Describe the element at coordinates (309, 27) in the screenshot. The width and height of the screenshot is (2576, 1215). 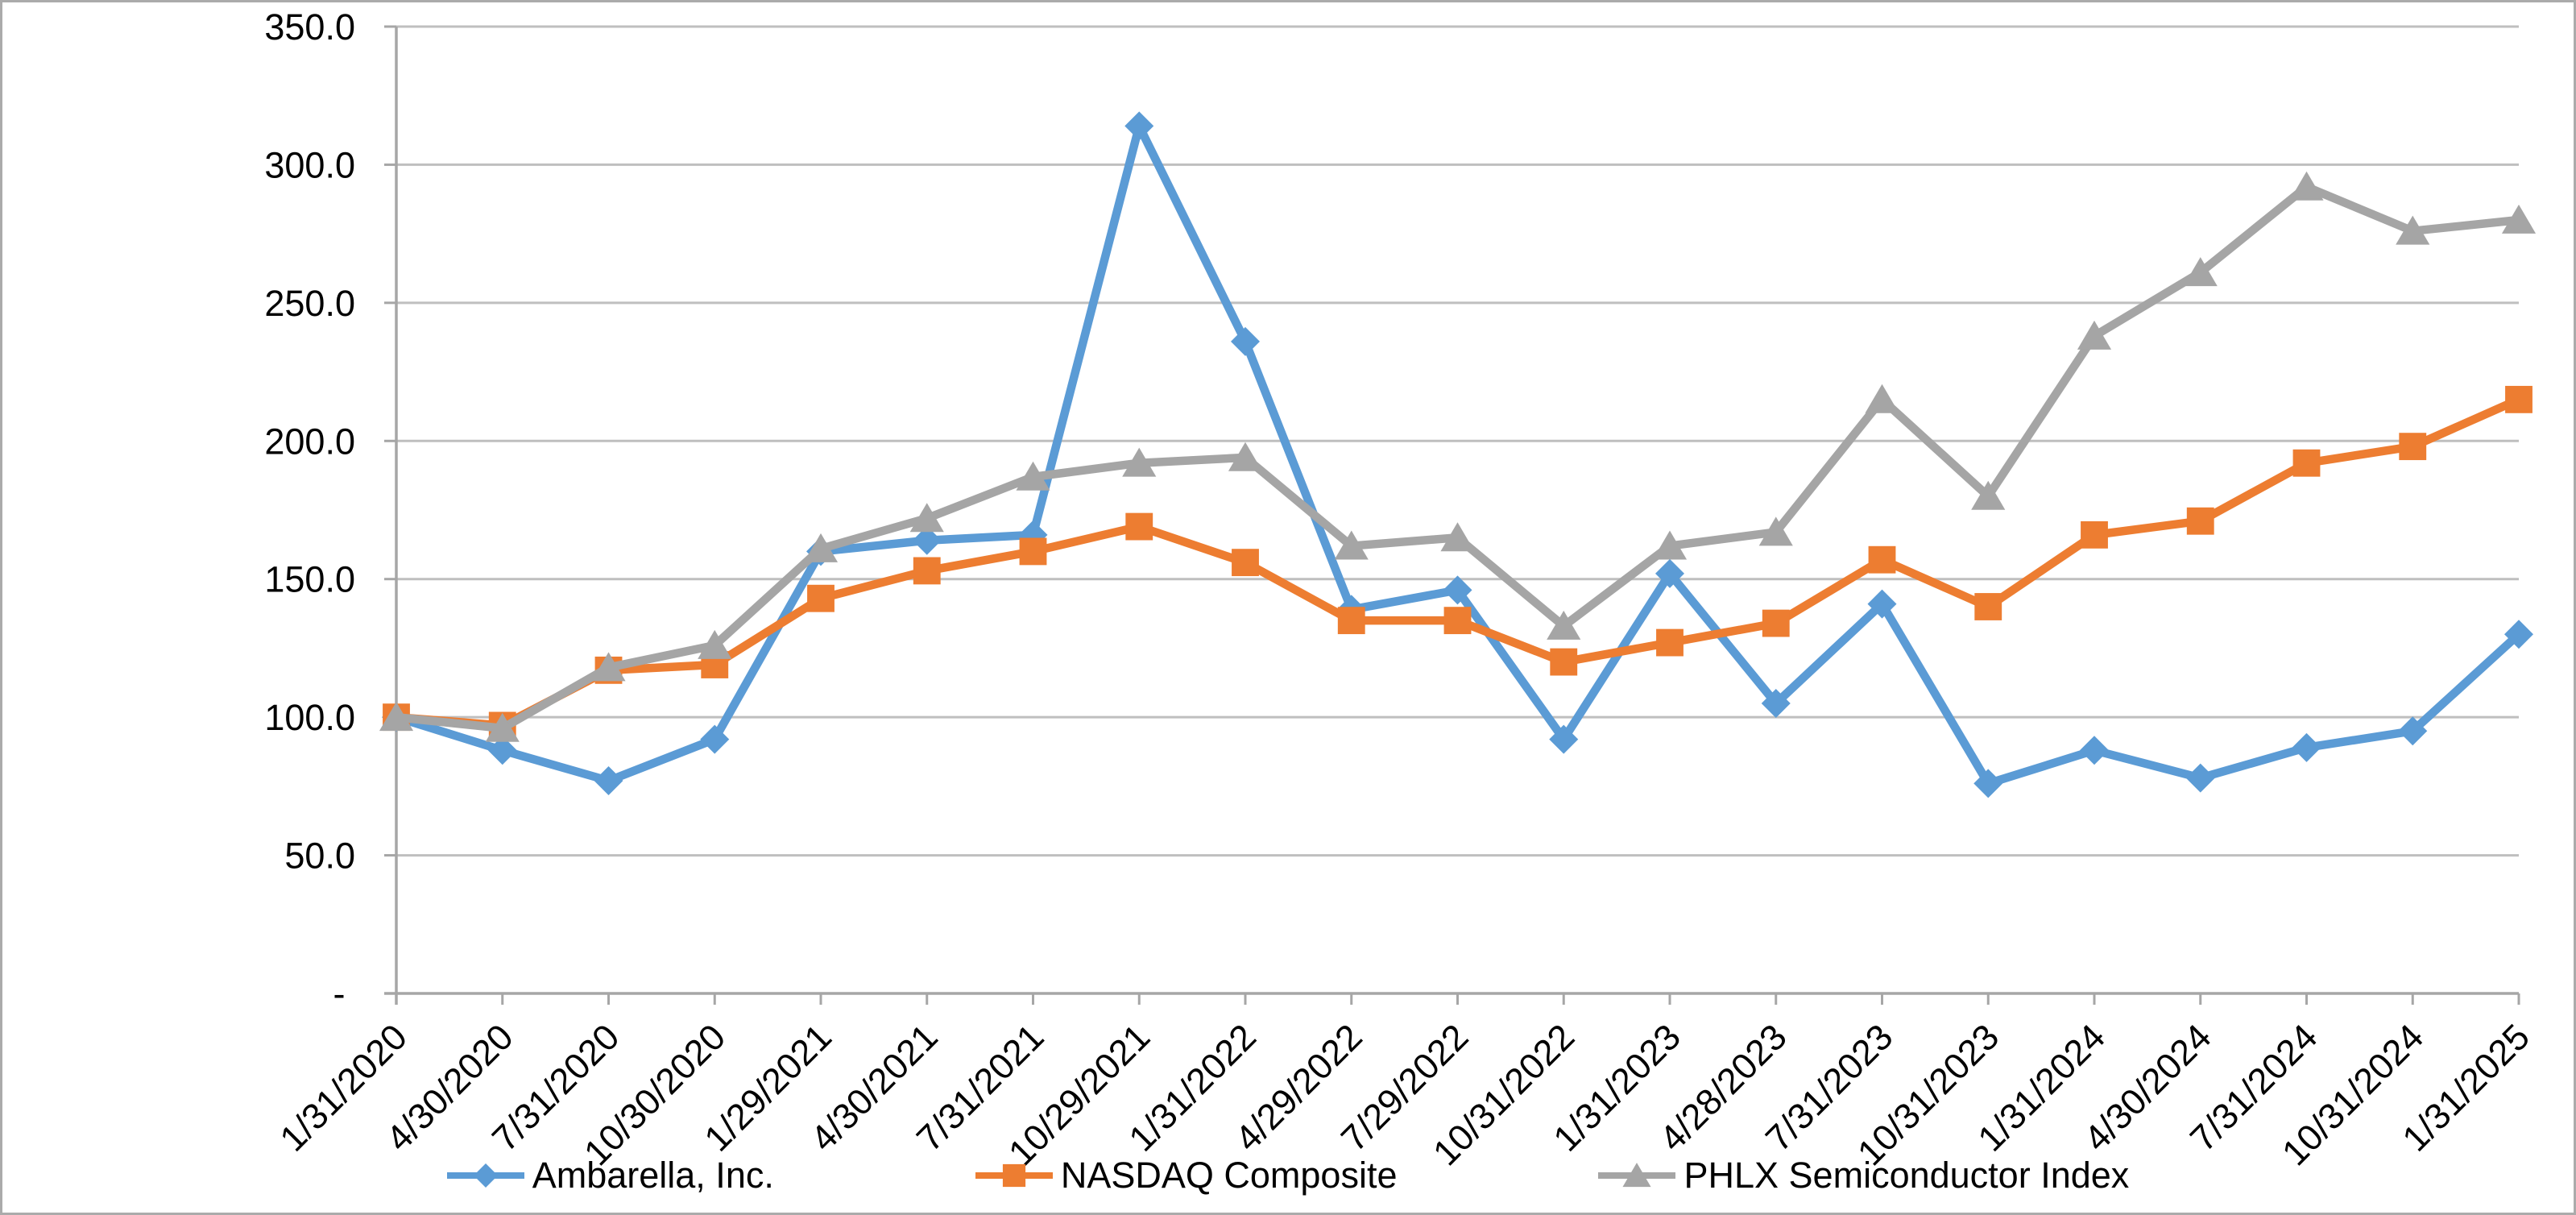
I see `y-tick-label: 350.0` at that location.